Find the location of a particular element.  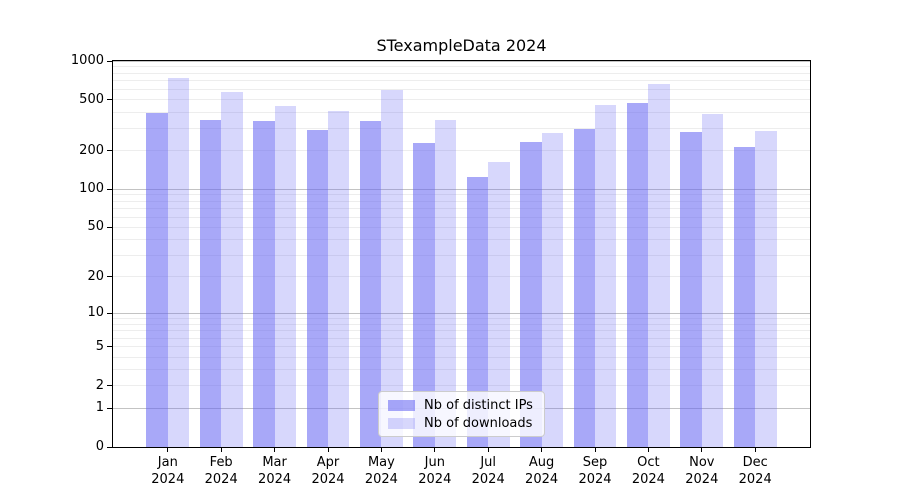

bar-nb-of-distinct-ips-apr-2024 is located at coordinates (317, 288).